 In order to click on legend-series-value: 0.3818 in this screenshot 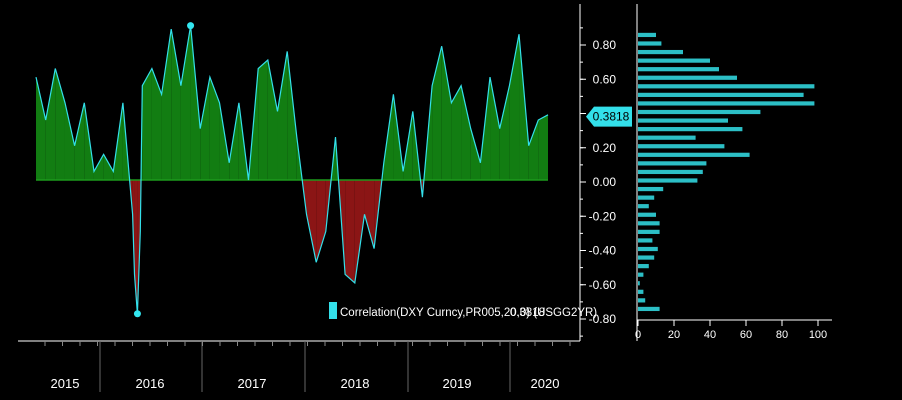, I will do `click(527, 313)`.